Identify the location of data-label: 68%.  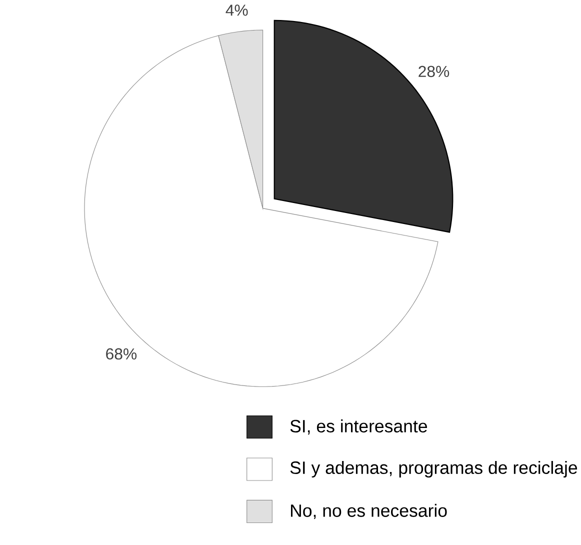
(121, 354).